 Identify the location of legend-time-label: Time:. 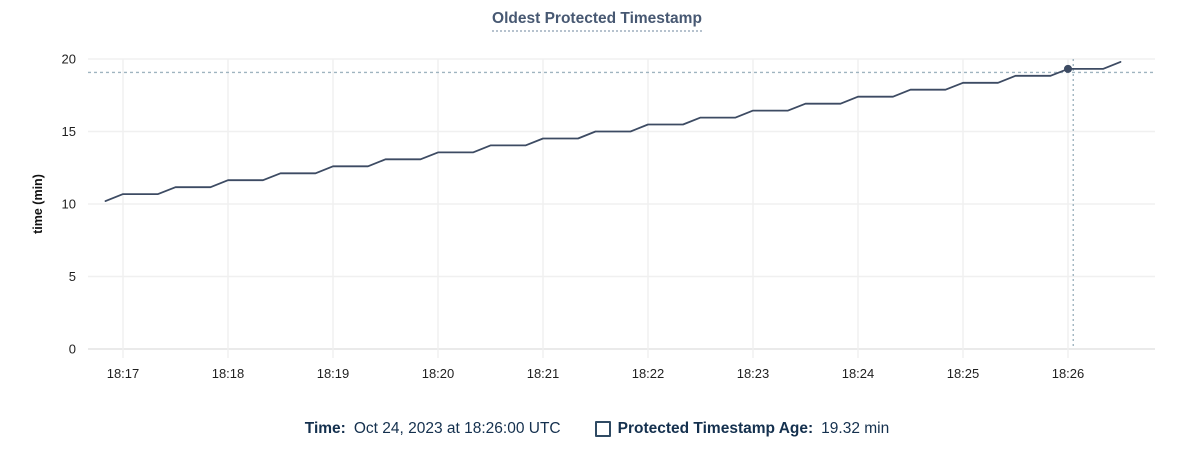
(325, 428).